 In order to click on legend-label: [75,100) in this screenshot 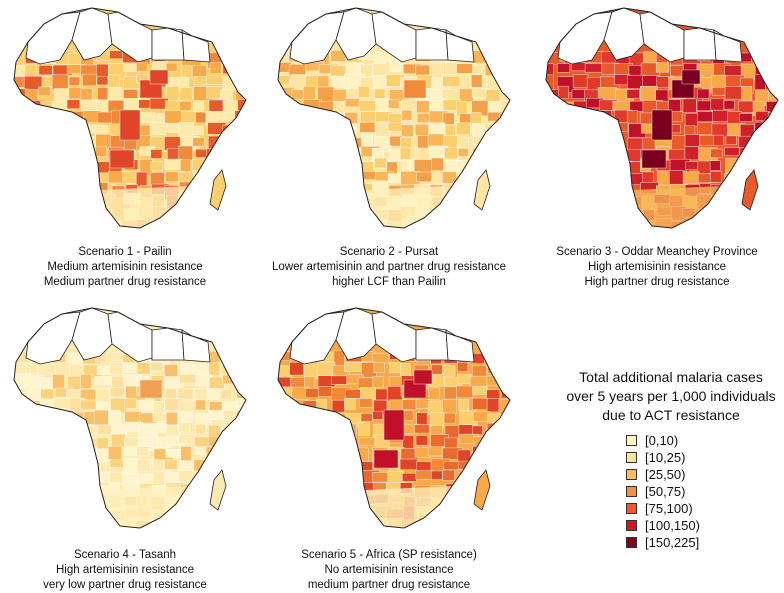, I will do `click(669, 508)`.